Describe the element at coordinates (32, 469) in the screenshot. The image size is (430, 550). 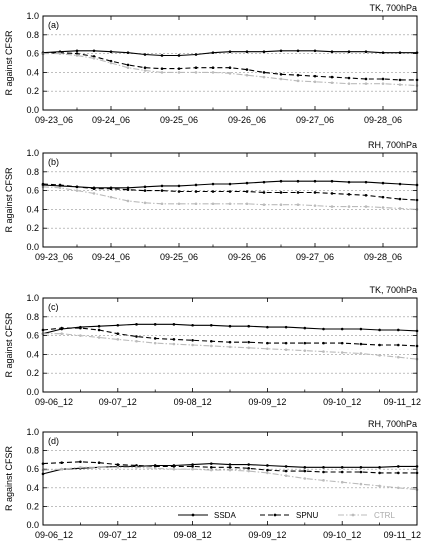
I see `y-tick-label: 0.6` at that location.